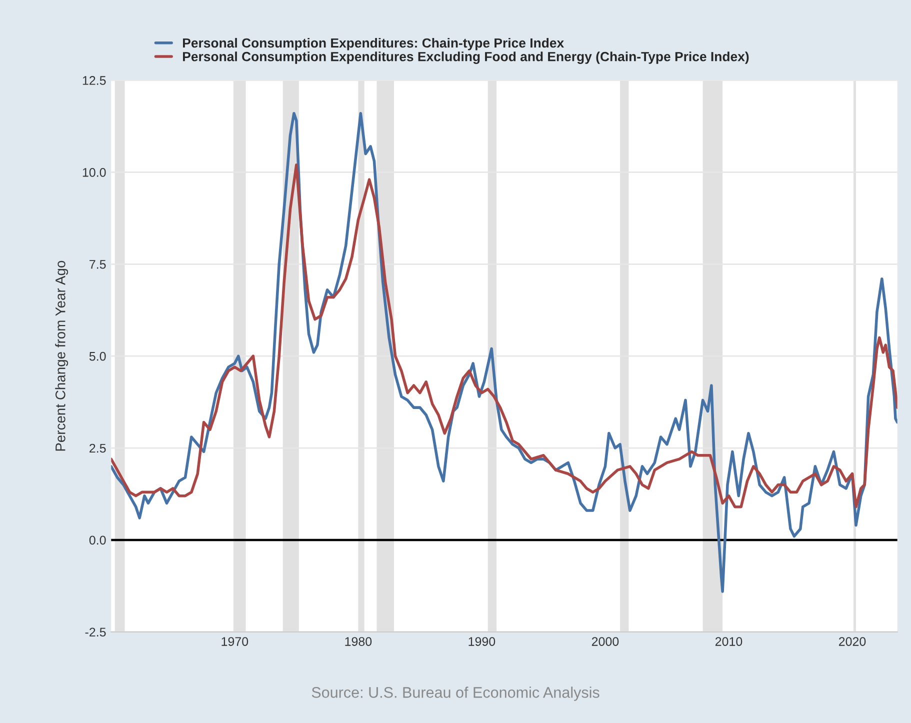  I want to click on source-note: Source: U.S. Bureau of Economic Analysis, so click(456, 693).